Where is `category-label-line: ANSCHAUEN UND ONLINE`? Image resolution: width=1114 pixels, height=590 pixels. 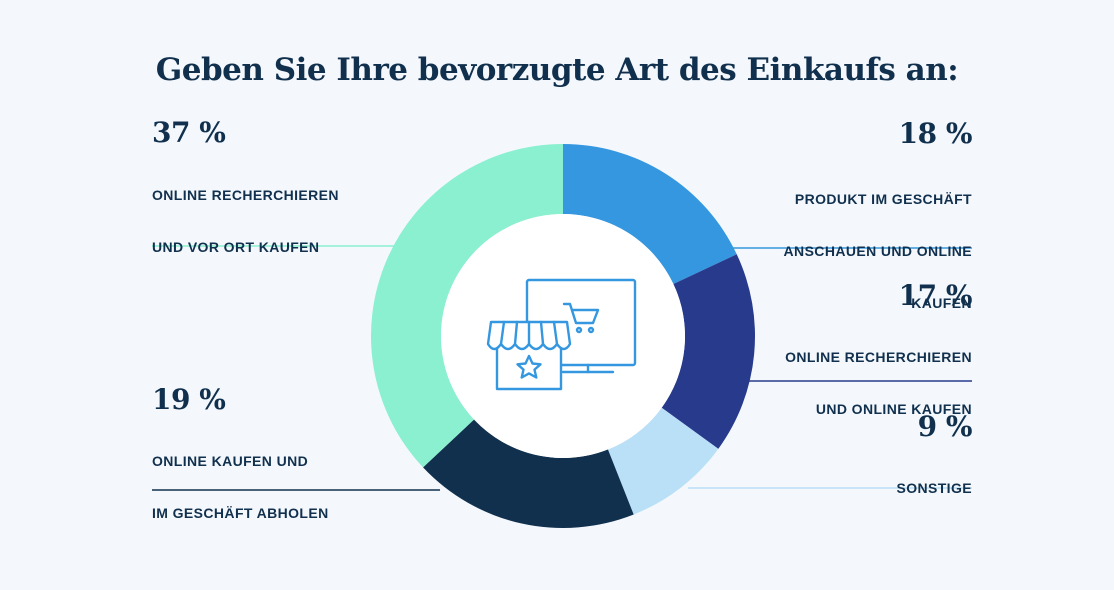 category-label-line: ANSCHAUEN UND ONLINE is located at coordinates (877, 251).